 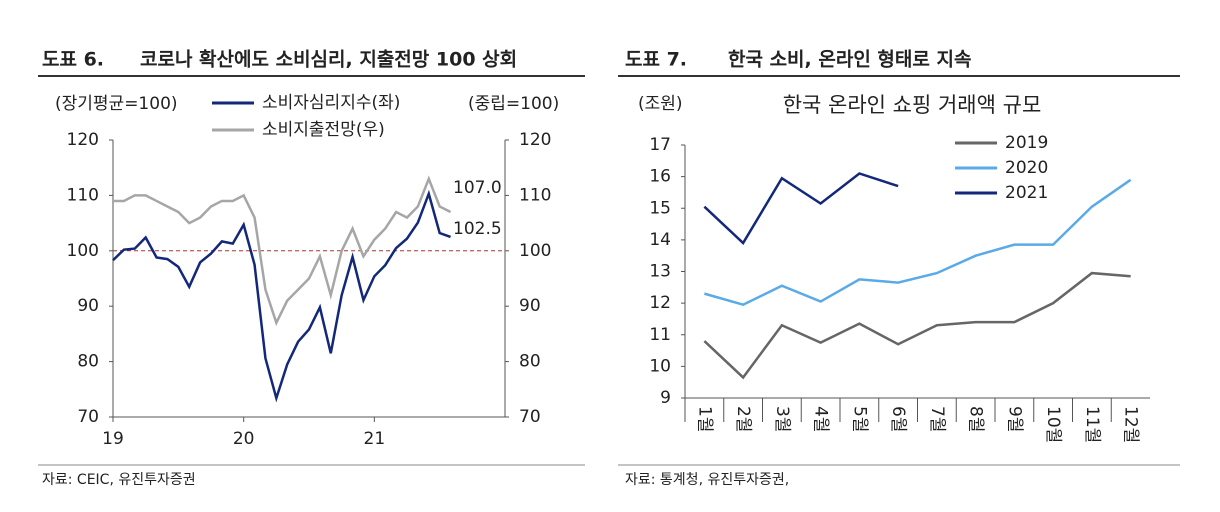 I want to click on y-tick-label: 12, so click(x=660, y=303).